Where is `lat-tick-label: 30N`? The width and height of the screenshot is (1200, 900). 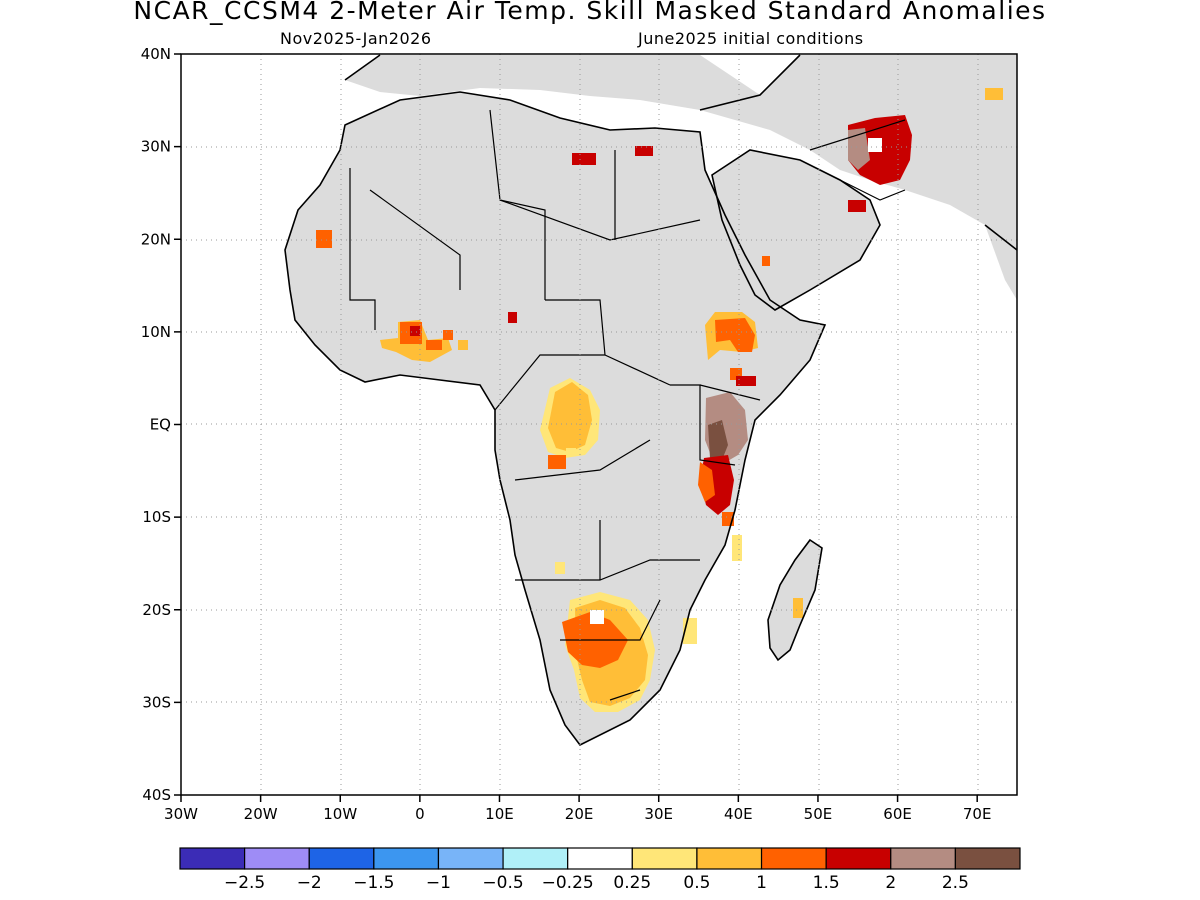 lat-tick-label: 30N is located at coordinates (156, 147).